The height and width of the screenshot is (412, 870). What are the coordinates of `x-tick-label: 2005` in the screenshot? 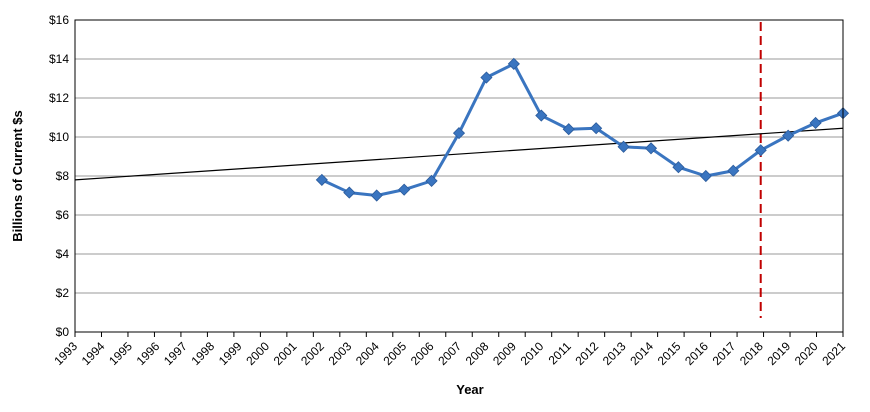 It's located at (394, 353).